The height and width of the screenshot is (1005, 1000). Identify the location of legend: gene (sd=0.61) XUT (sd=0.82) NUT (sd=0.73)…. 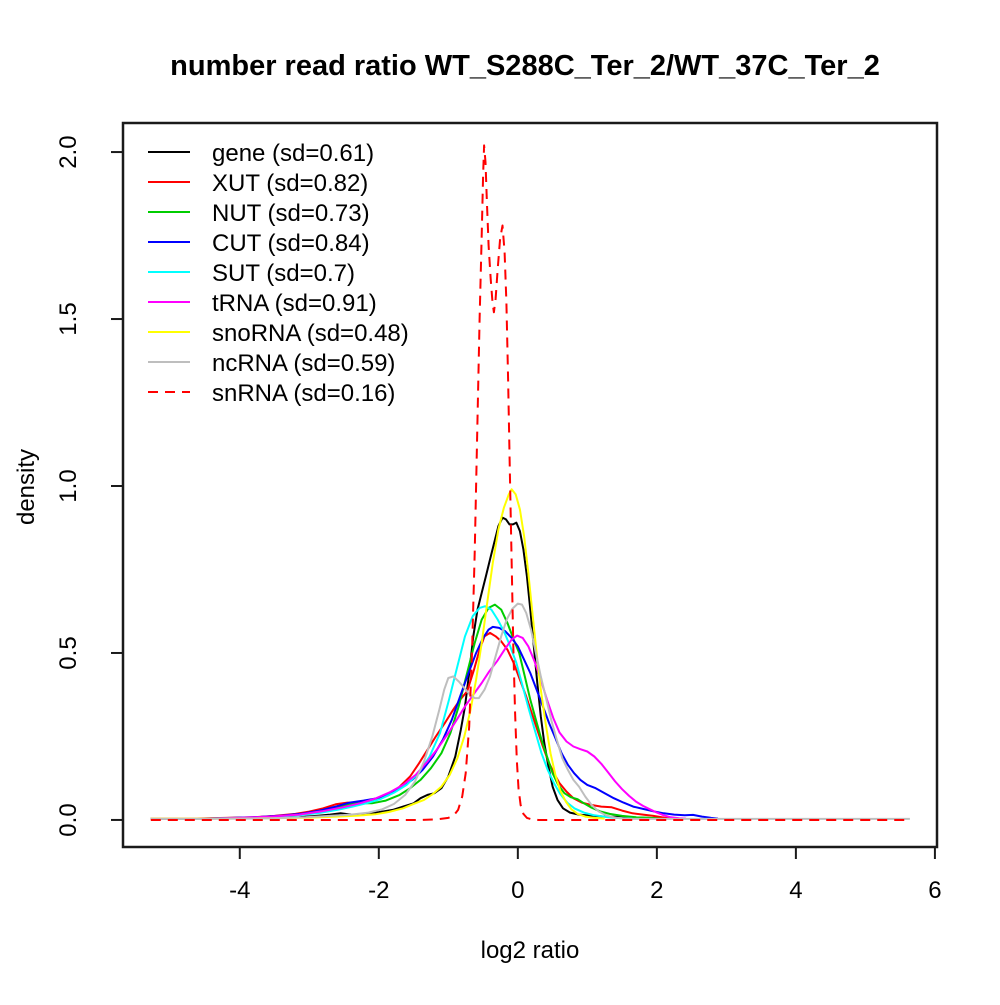
(278, 273).